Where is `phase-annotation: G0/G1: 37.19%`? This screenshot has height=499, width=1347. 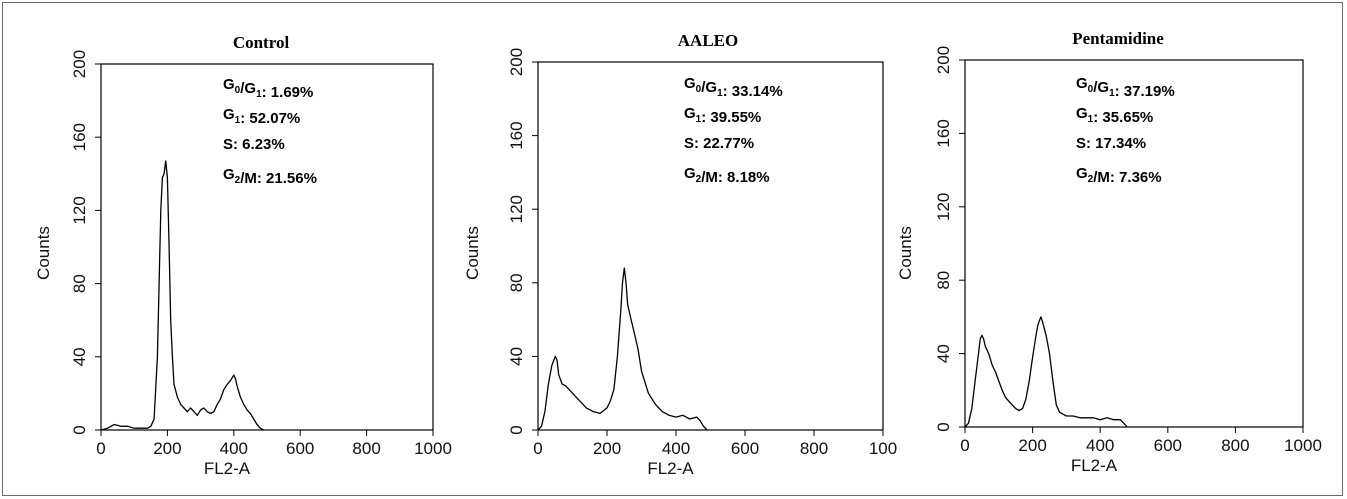
phase-annotation: G0/G1: 37.19% is located at coordinates (1125, 87).